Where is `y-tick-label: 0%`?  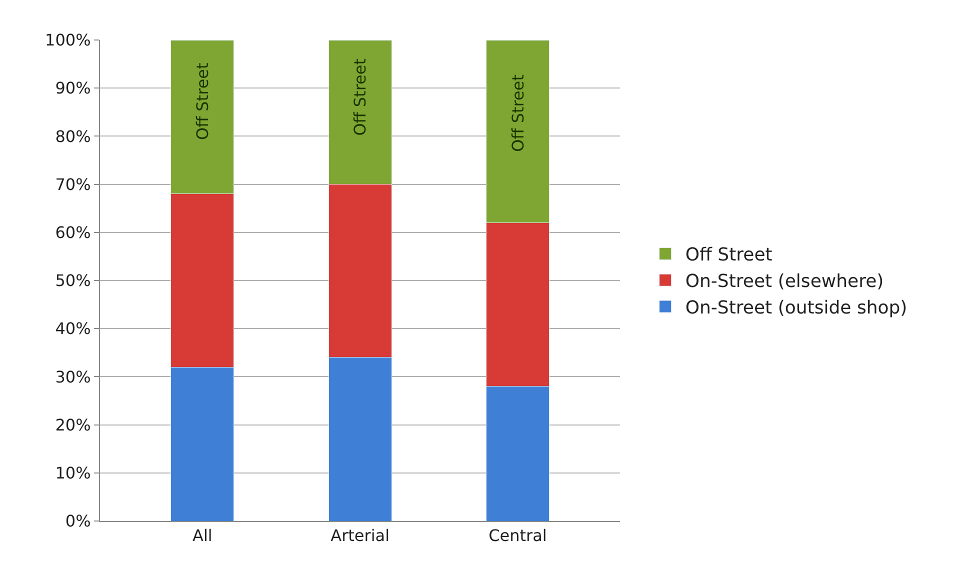
y-tick-label: 0% is located at coordinates (78, 521).